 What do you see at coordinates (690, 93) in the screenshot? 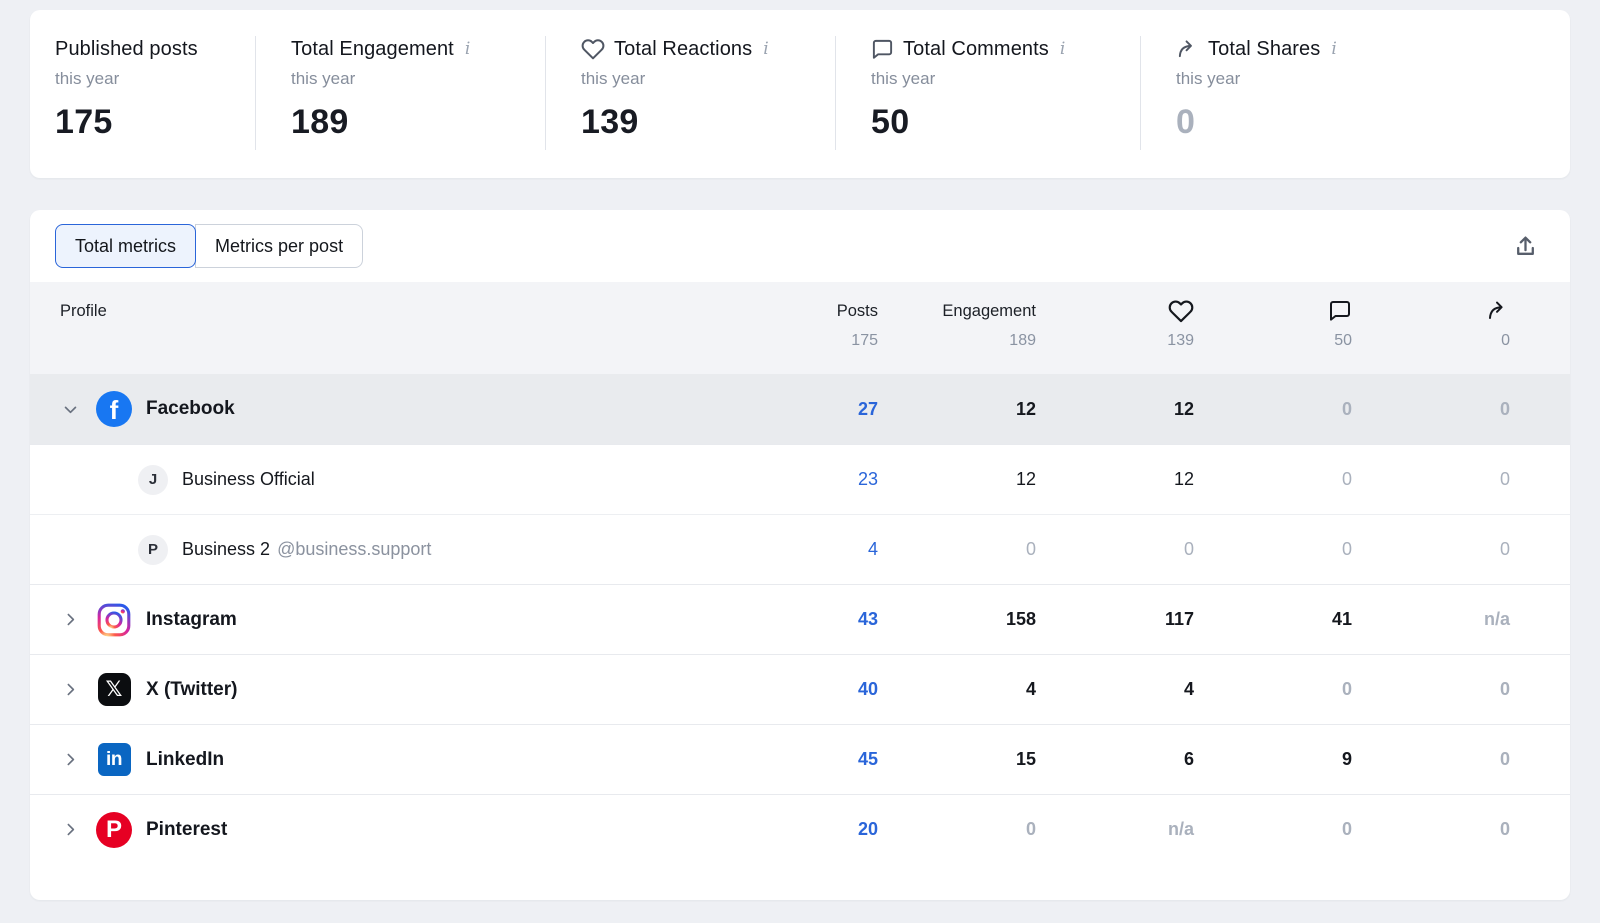
I see `stat-total-reactions: Total Reactions i this year 139` at bounding box center [690, 93].